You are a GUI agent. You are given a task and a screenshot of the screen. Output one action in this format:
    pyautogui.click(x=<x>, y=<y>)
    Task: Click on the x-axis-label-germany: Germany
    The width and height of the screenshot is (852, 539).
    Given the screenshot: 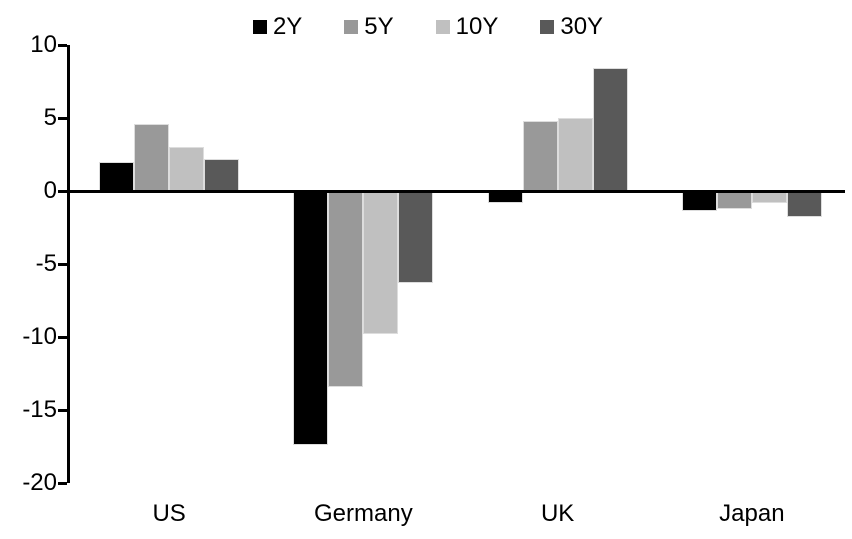 What is the action you would take?
    pyautogui.click(x=363, y=513)
    